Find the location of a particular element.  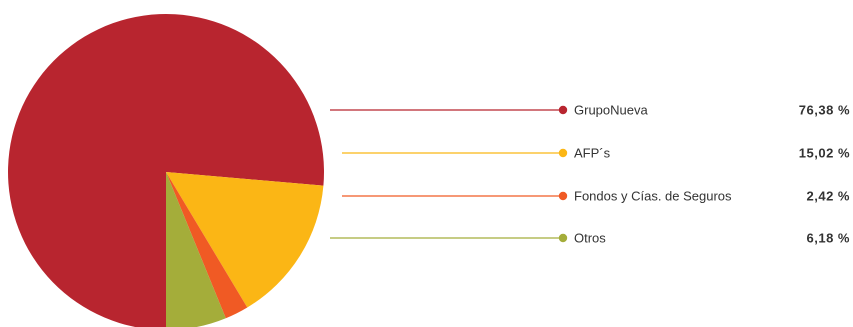

legend-value: 15,02 % is located at coordinates (824, 153).